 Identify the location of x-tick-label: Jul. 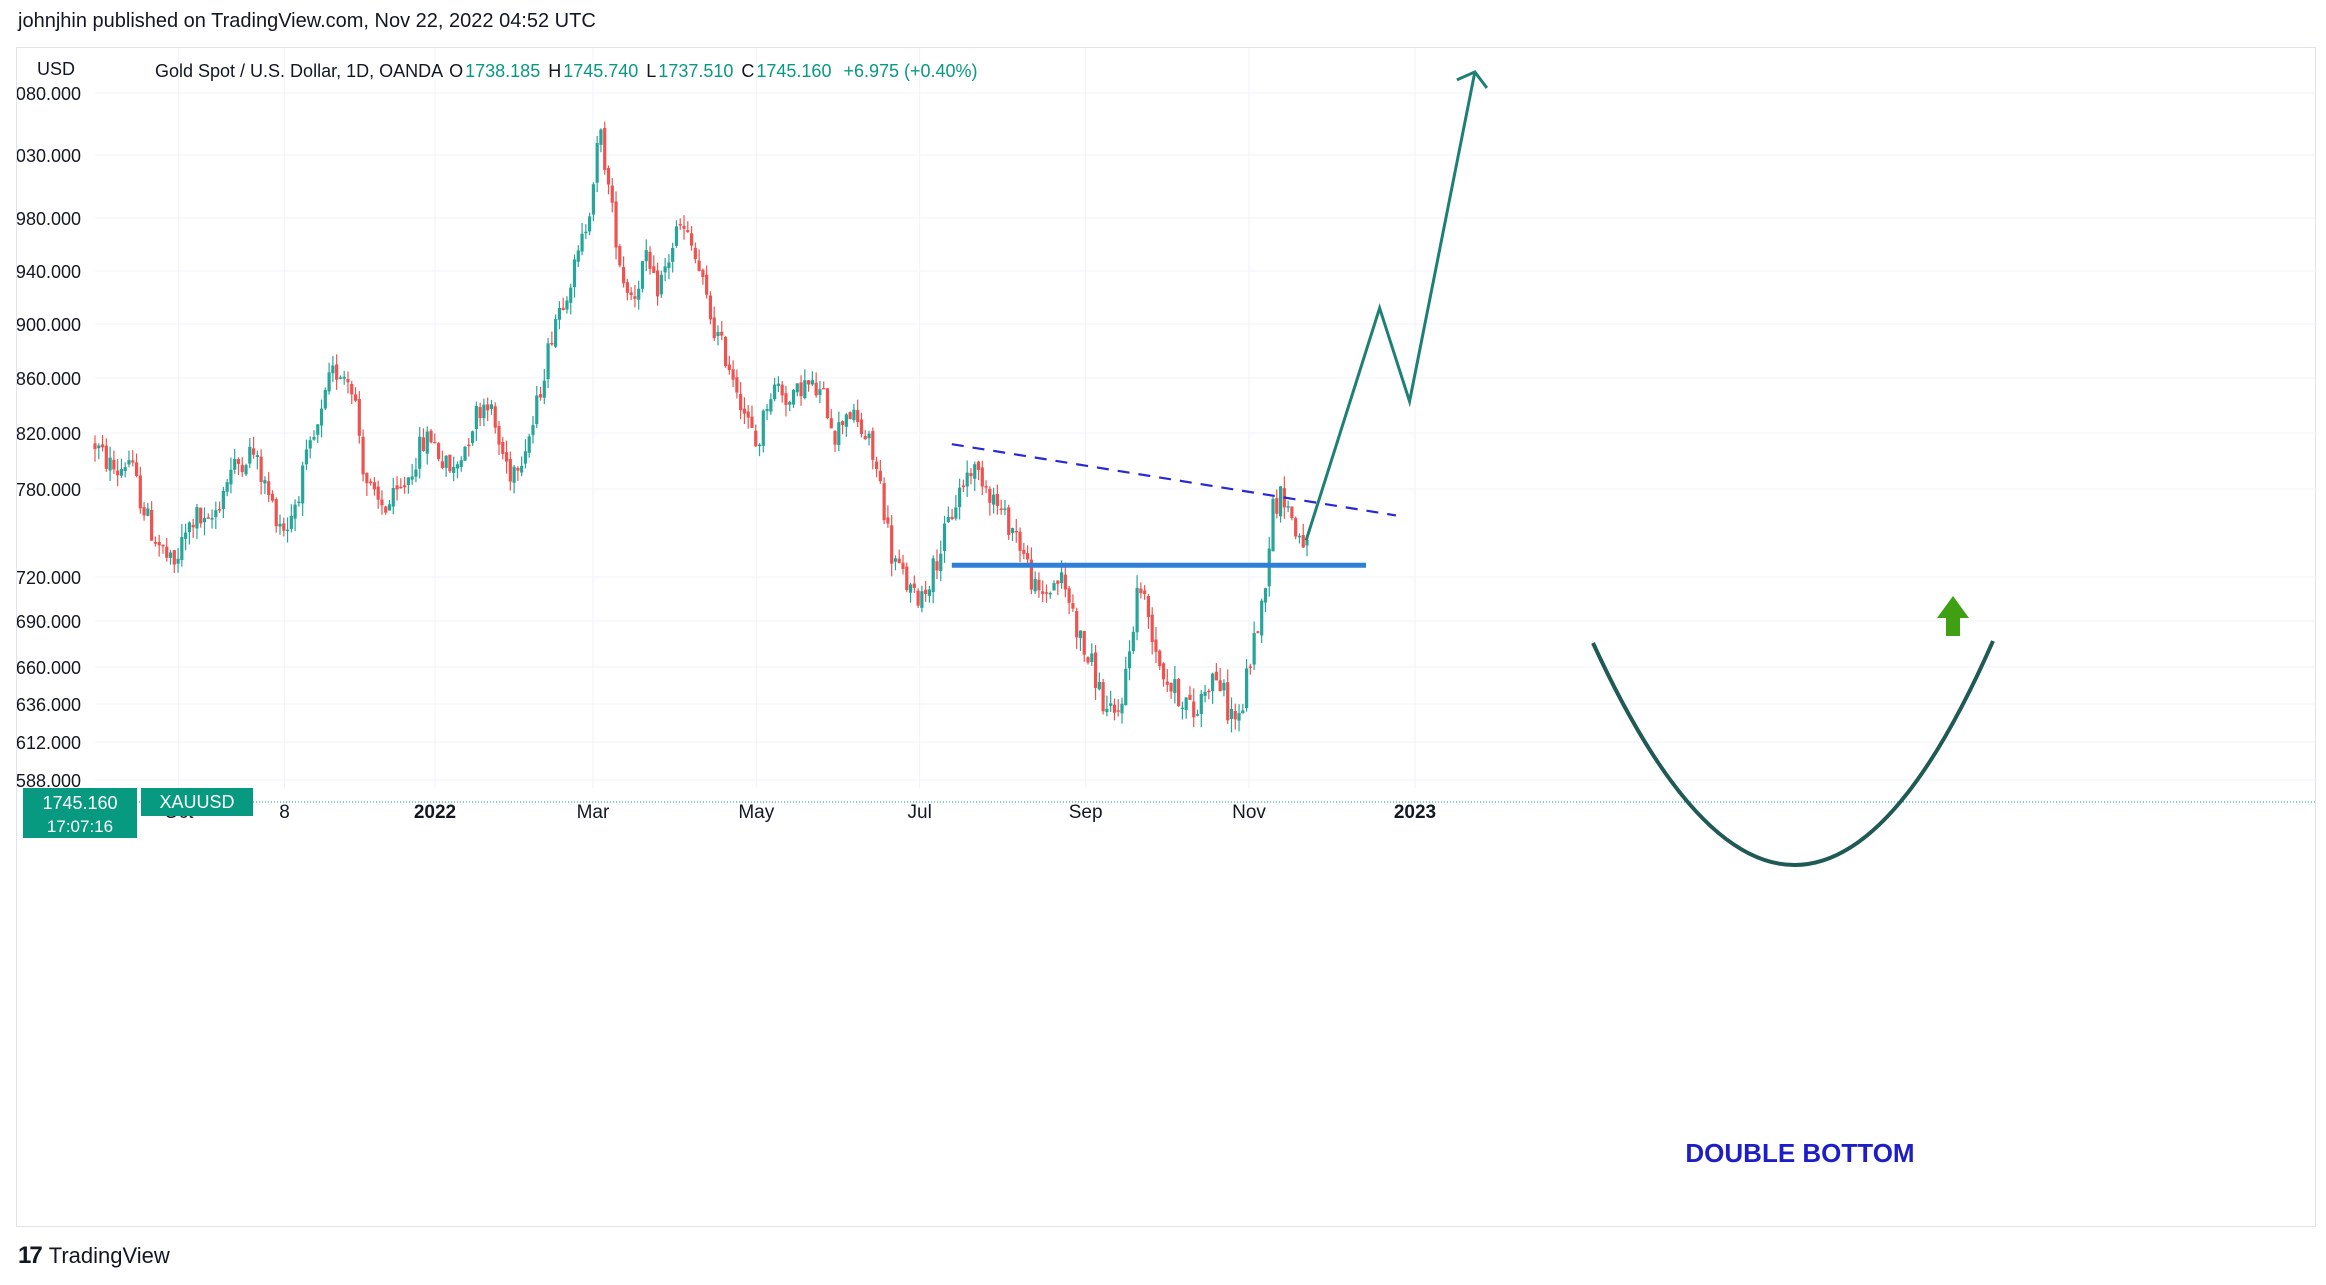
(920, 812).